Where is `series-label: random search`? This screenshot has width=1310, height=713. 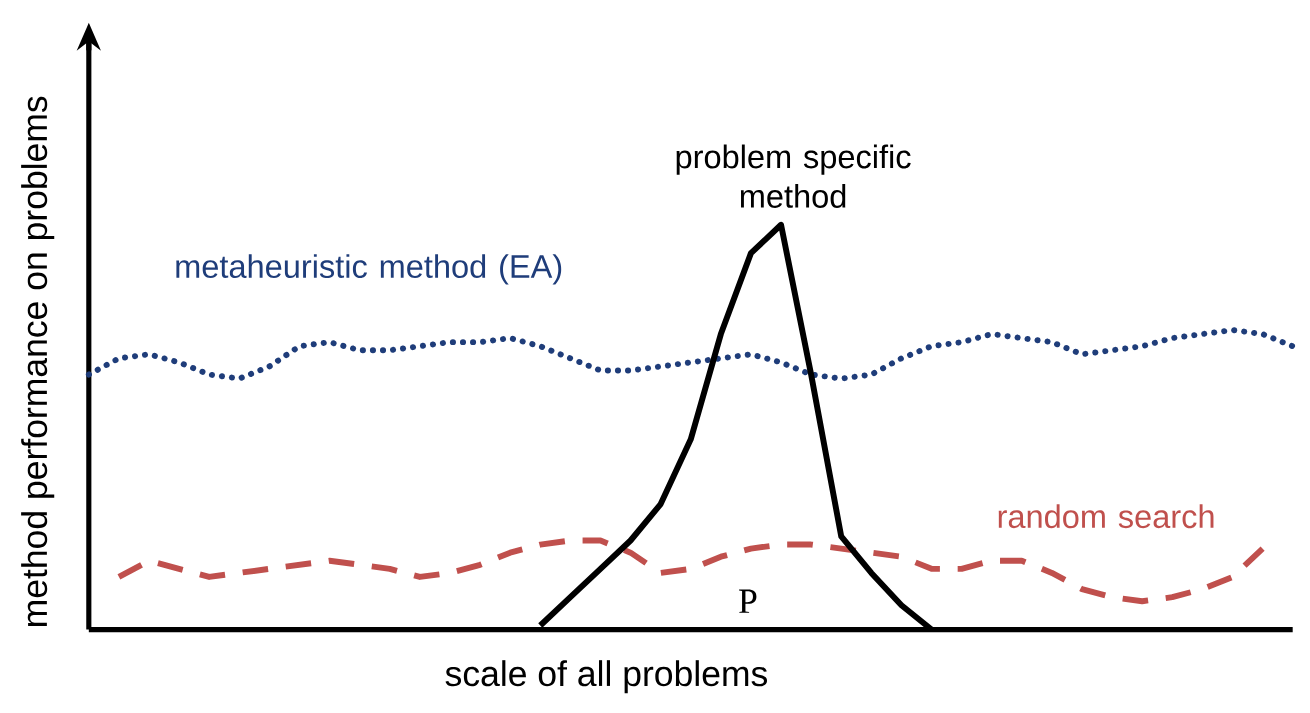
series-label: random search is located at coordinates (1106, 516).